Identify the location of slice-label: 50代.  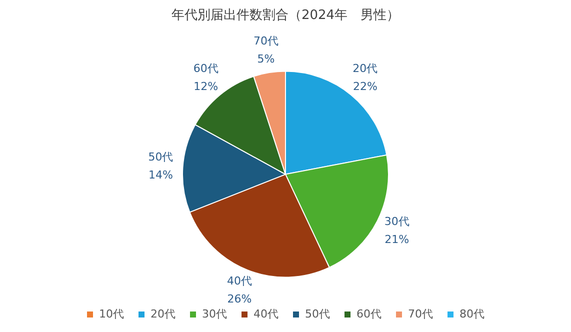
(161, 157).